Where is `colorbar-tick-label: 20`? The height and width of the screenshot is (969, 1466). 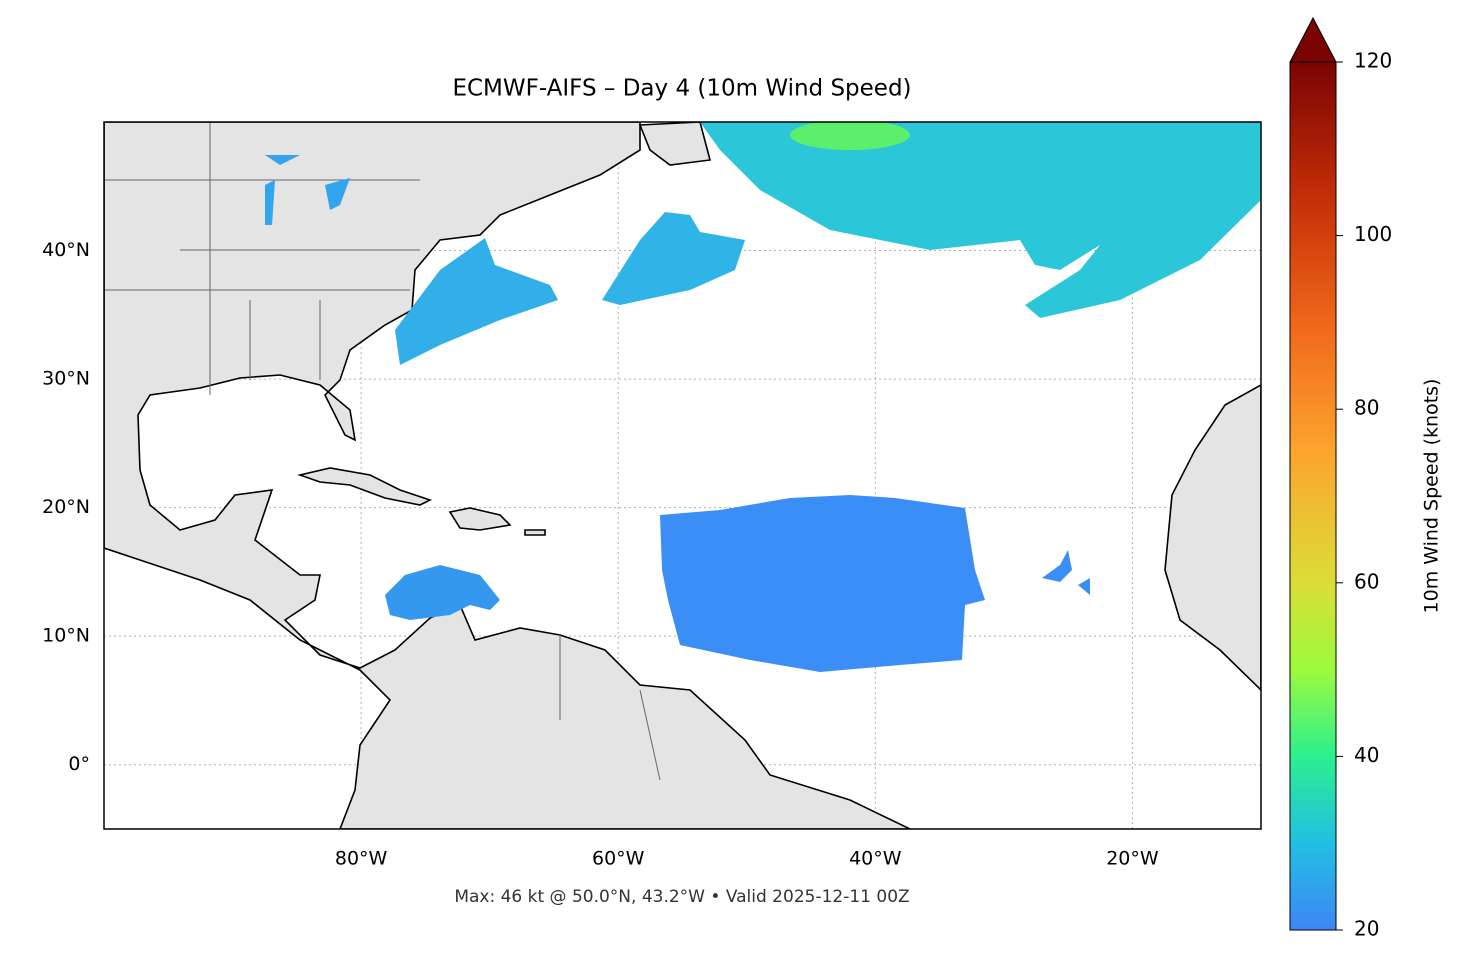
colorbar-tick-label: 20 is located at coordinates (1366, 929).